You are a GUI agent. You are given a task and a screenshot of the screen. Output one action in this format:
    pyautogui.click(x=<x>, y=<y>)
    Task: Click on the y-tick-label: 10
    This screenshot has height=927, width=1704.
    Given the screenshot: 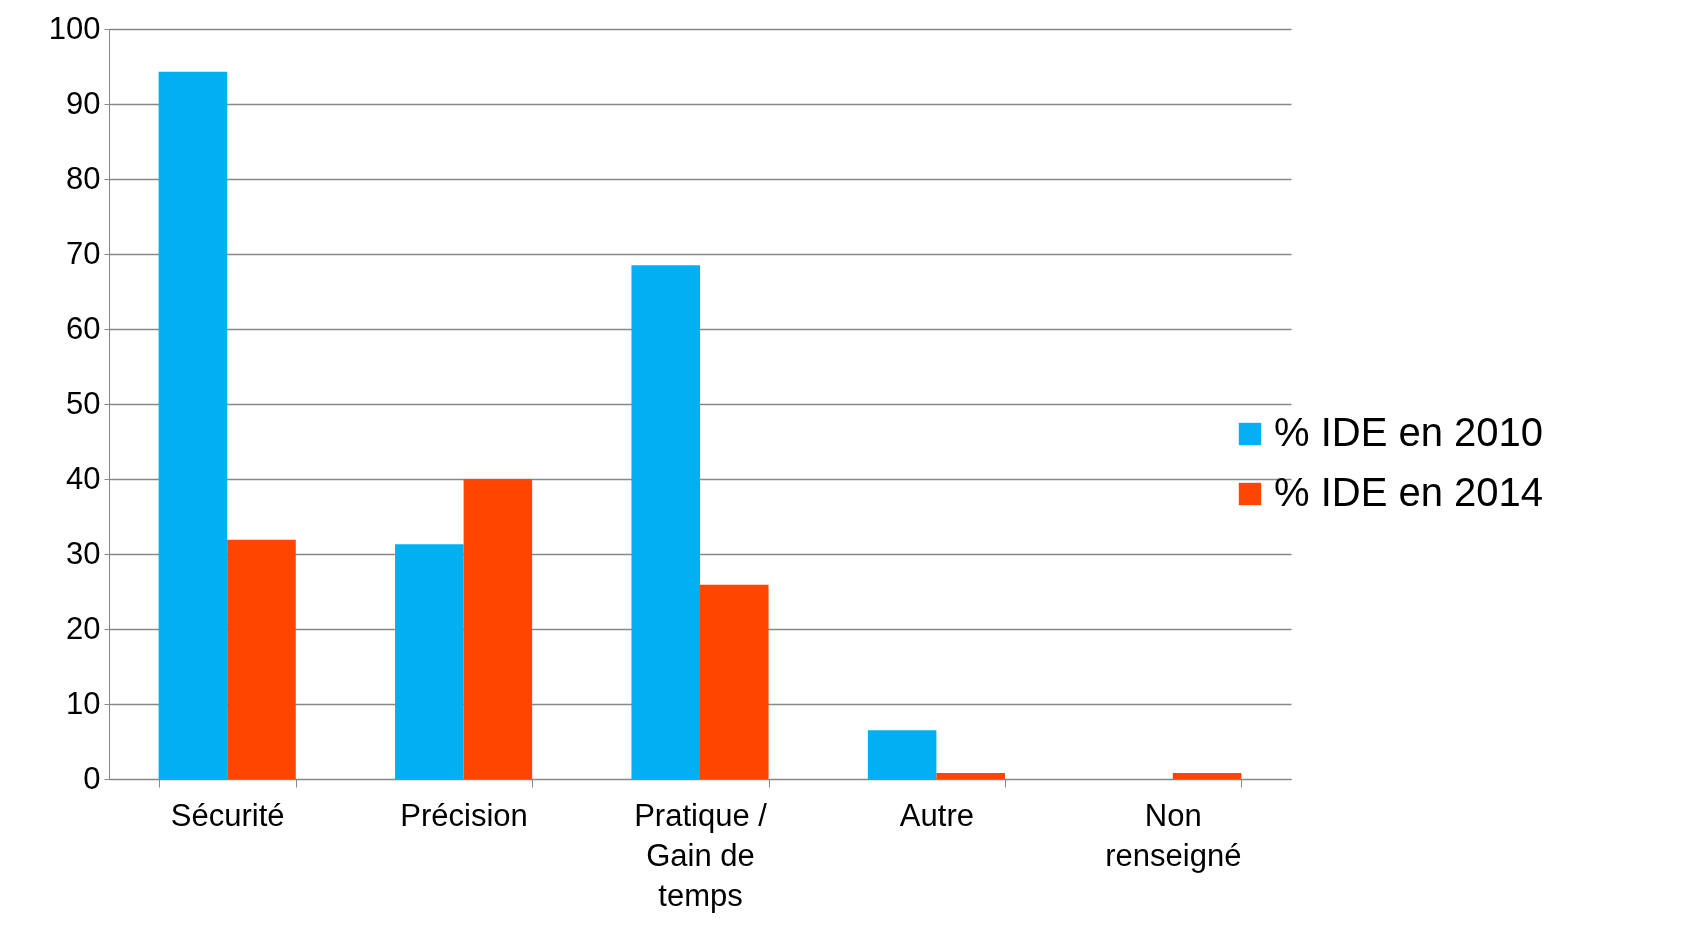 What is the action you would take?
    pyautogui.click(x=83, y=703)
    